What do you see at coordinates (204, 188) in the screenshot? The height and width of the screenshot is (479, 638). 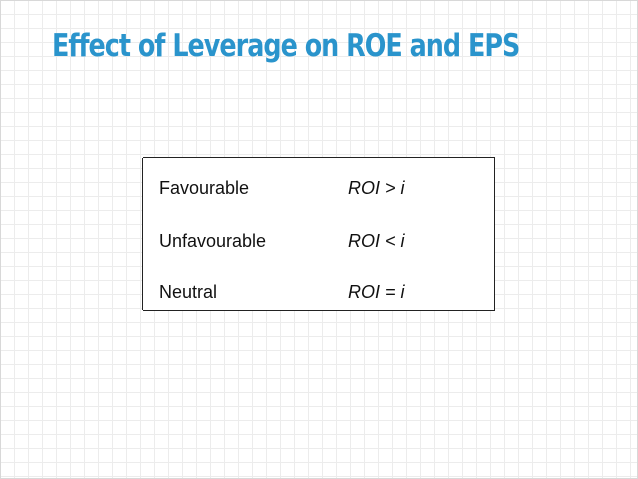 I see `row-label-favourable: Favourable` at bounding box center [204, 188].